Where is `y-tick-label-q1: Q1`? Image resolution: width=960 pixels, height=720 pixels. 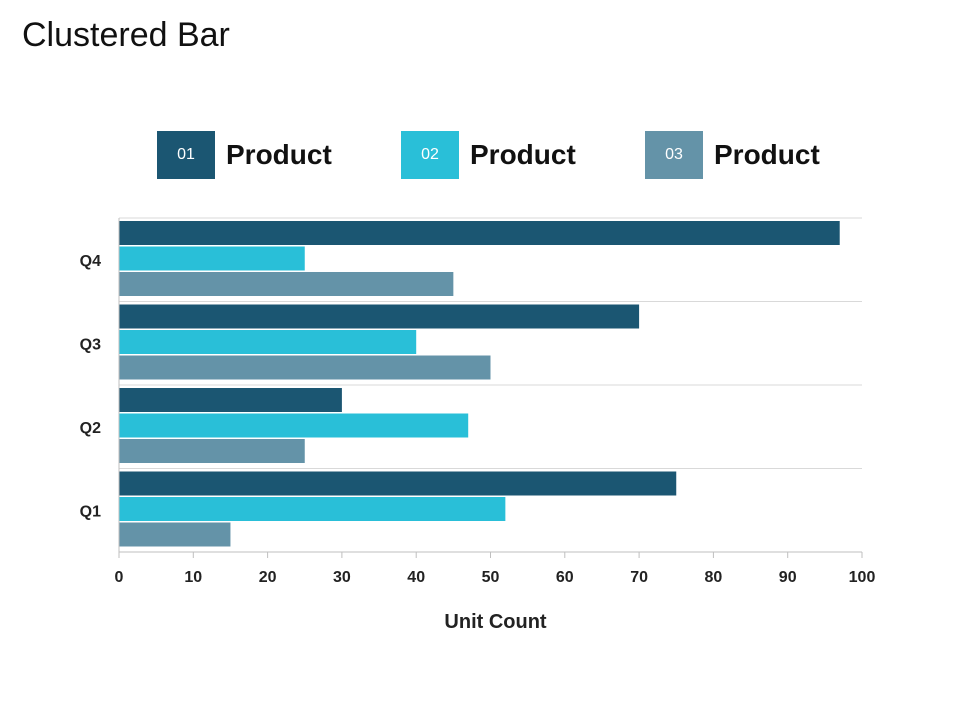 y-tick-label-q1: Q1 is located at coordinates (90, 511).